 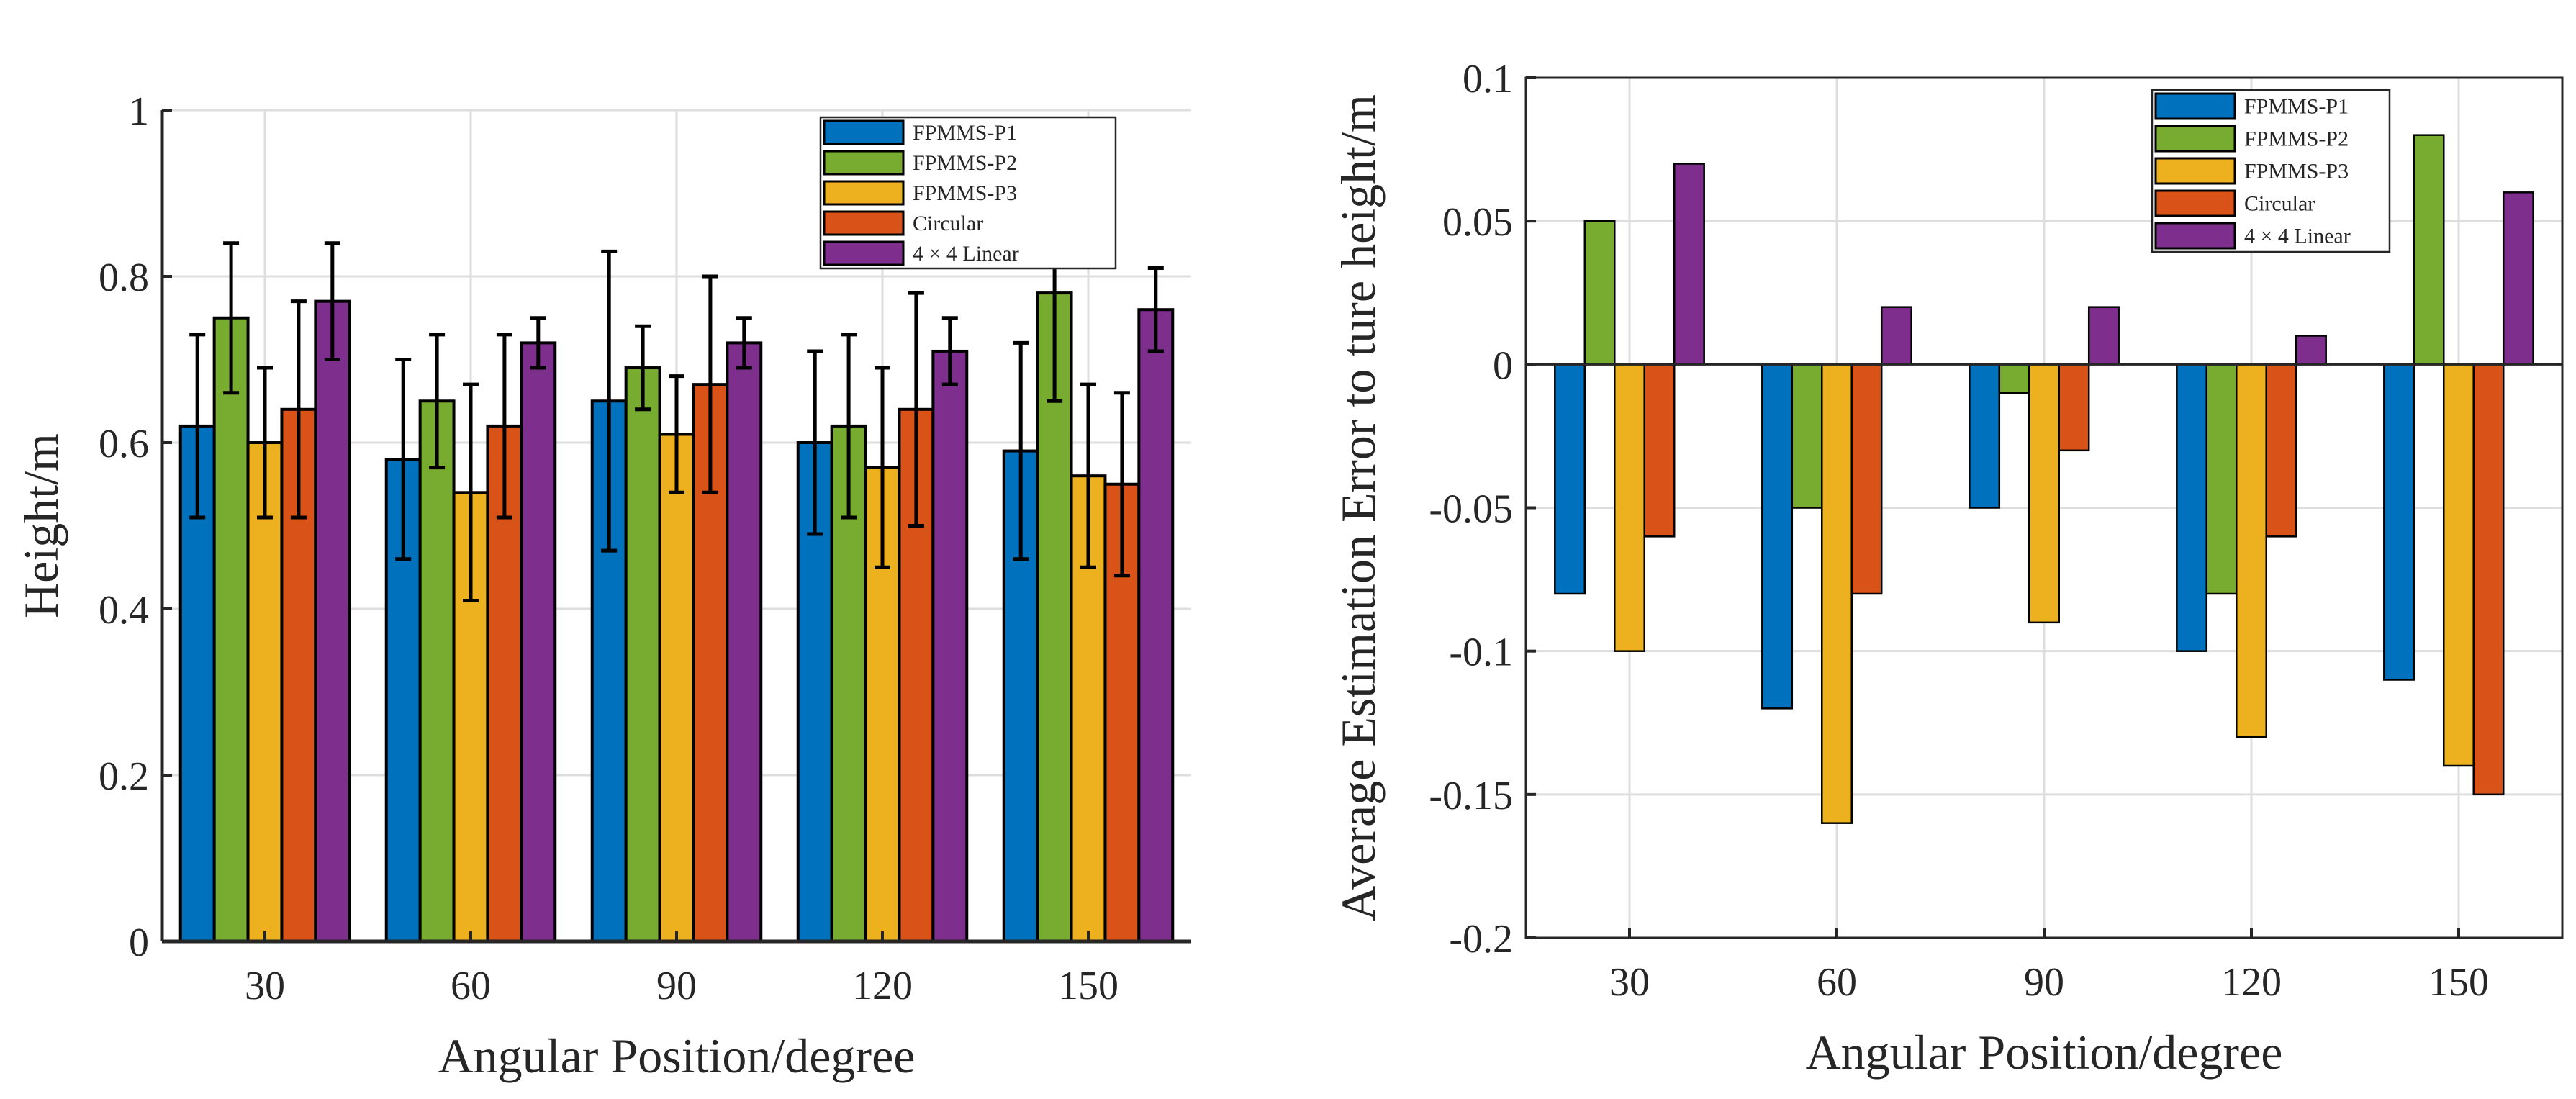 What do you see at coordinates (124, 776) in the screenshot?
I see `y-tick-label: 0.2` at bounding box center [124, 776].